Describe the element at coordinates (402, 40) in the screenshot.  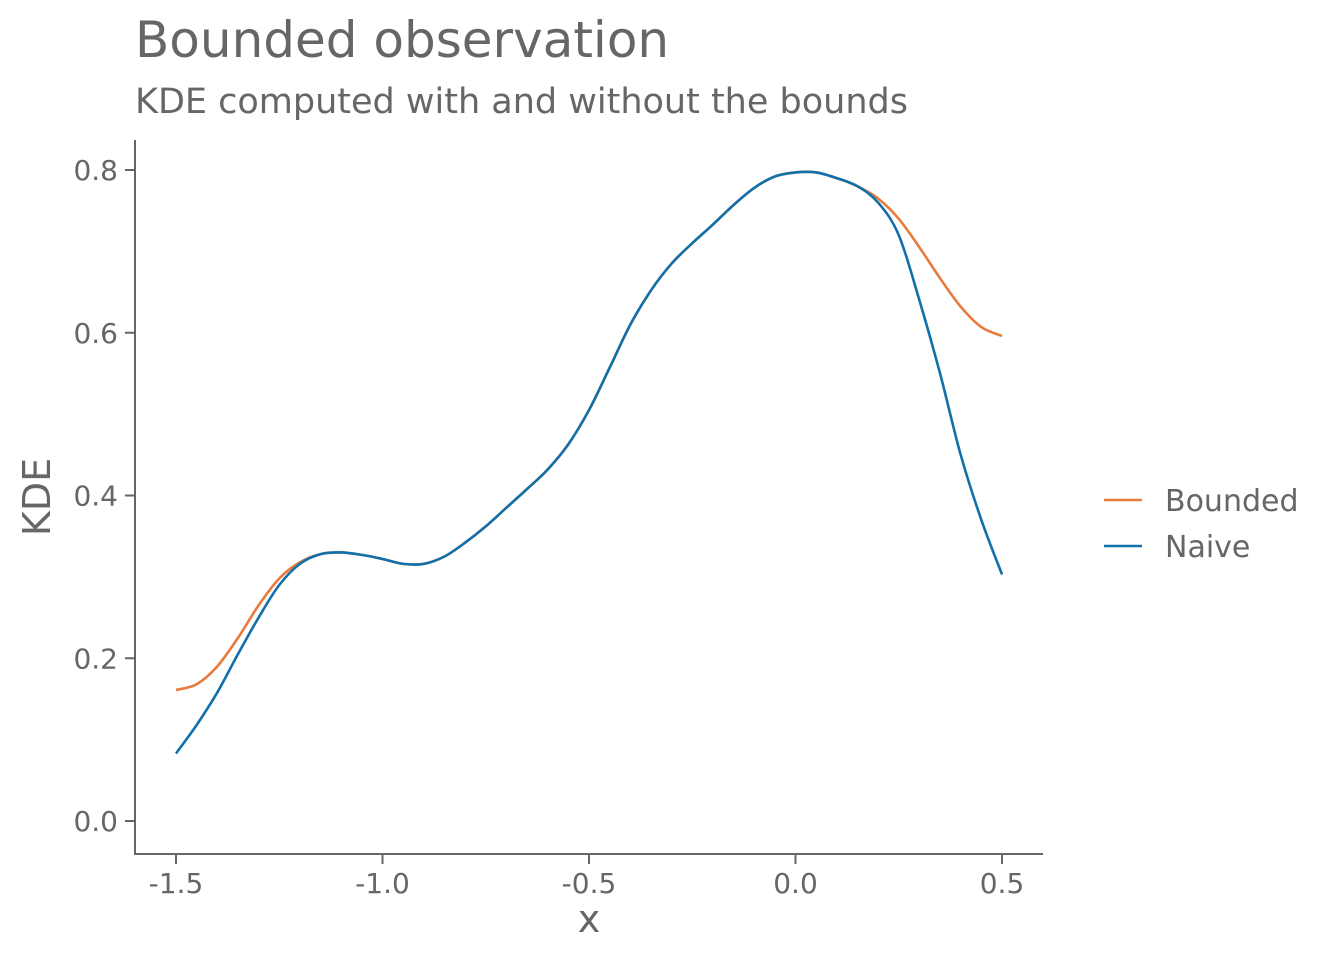
I see `chart-title: Bounded observation` at that location.